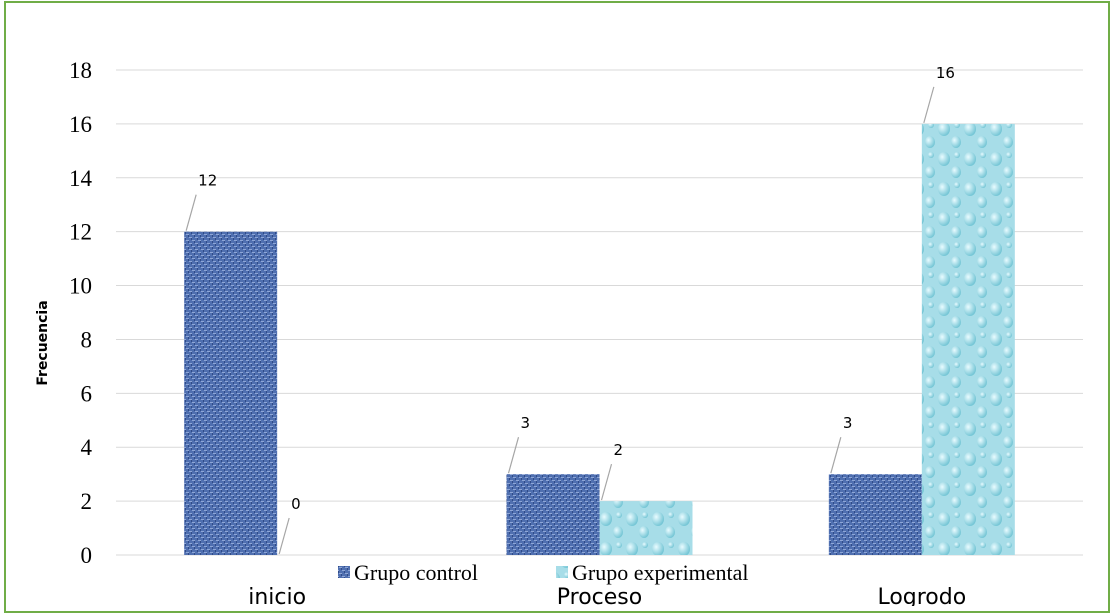 The width and height of the screenshot is (1115, 613). I want to click on legend-label: Grupo control, so click(416, 572).